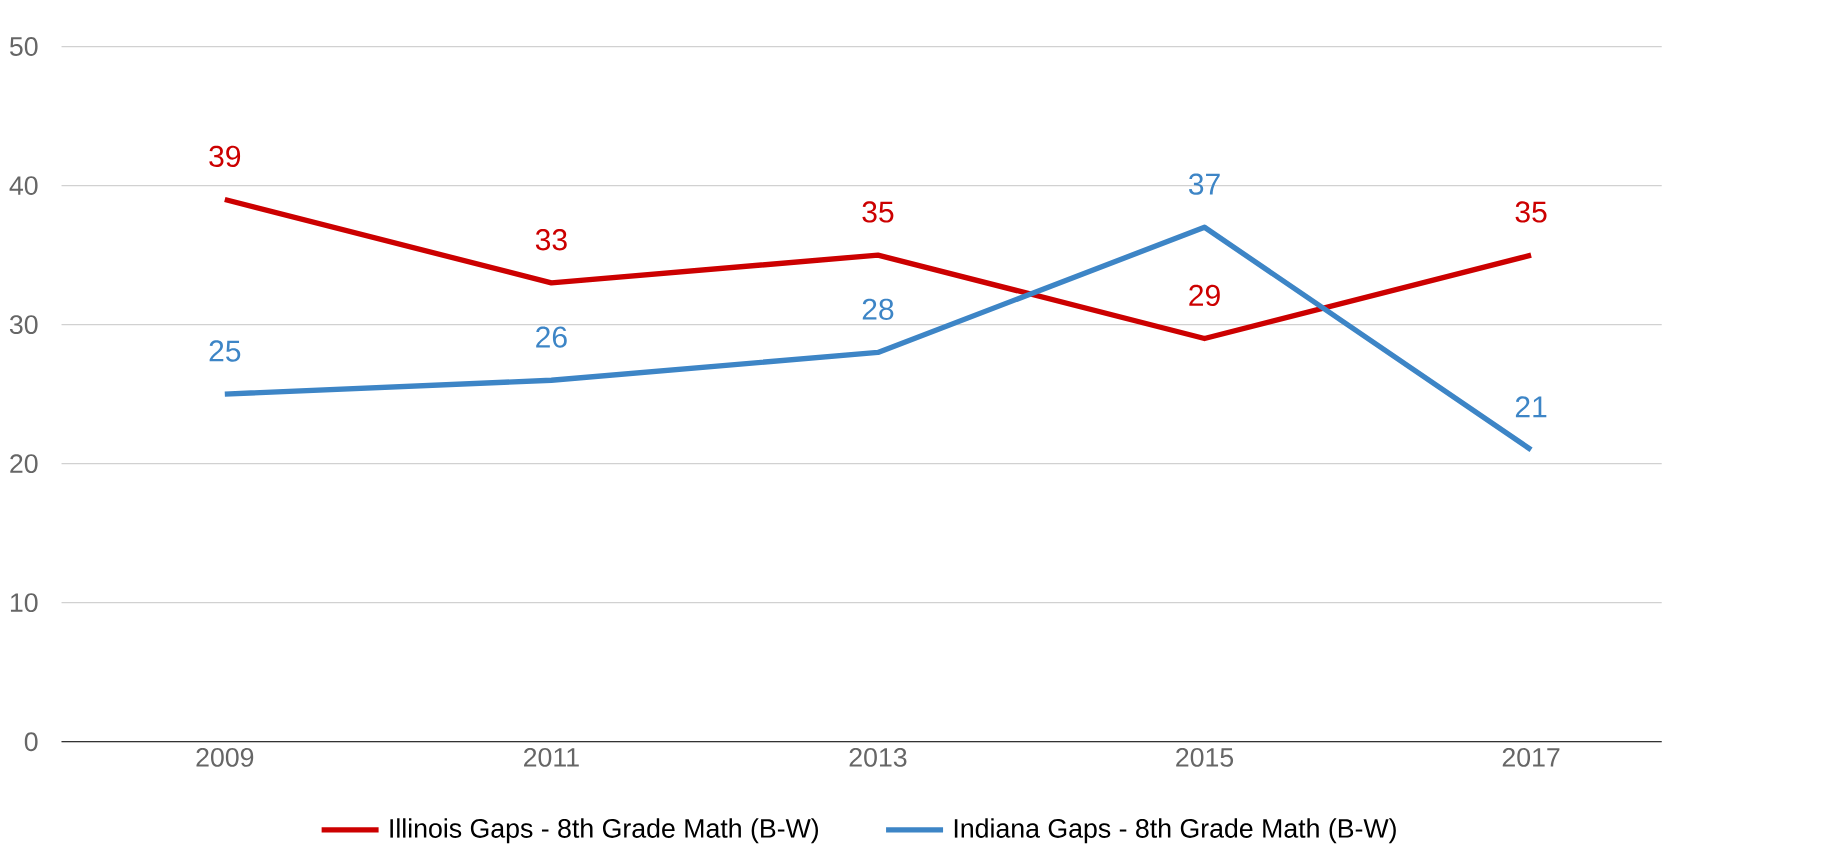 The image size is (1825, 855). I want to click on data-label: 37, so click(1204, 184).